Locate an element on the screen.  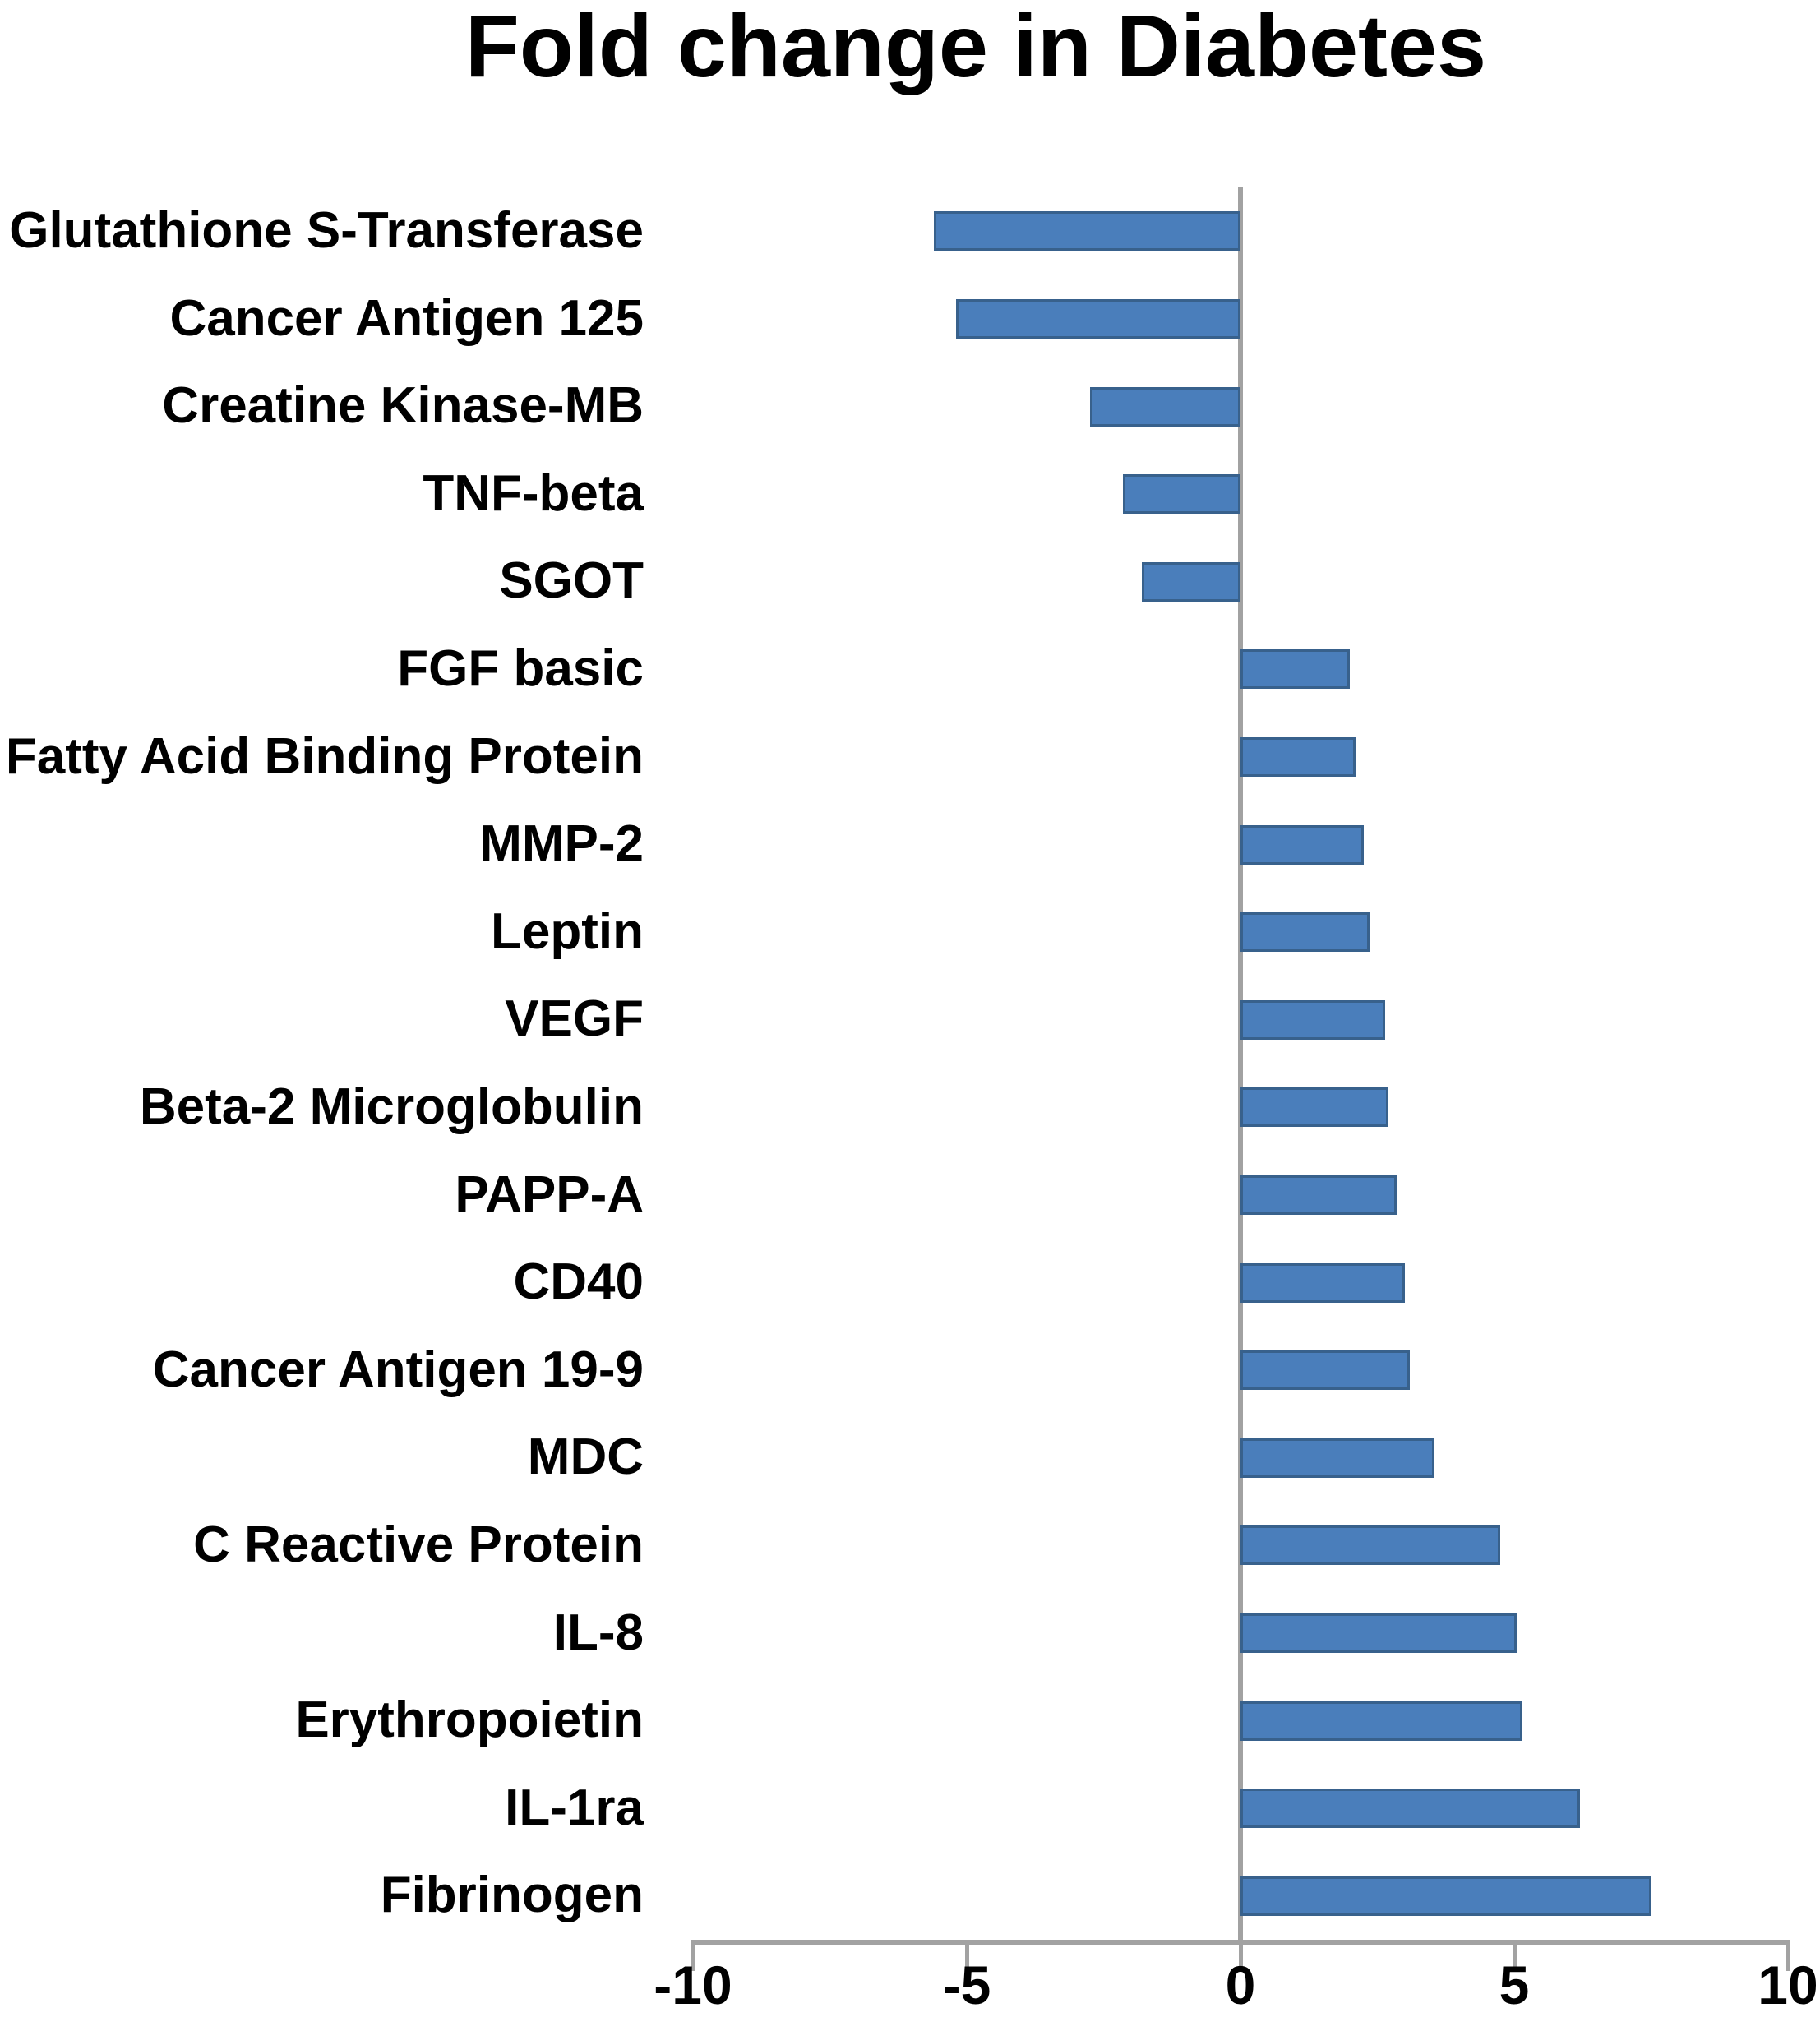
x-axis-tick-label: 5 is located at coordinates (1514, 1985).